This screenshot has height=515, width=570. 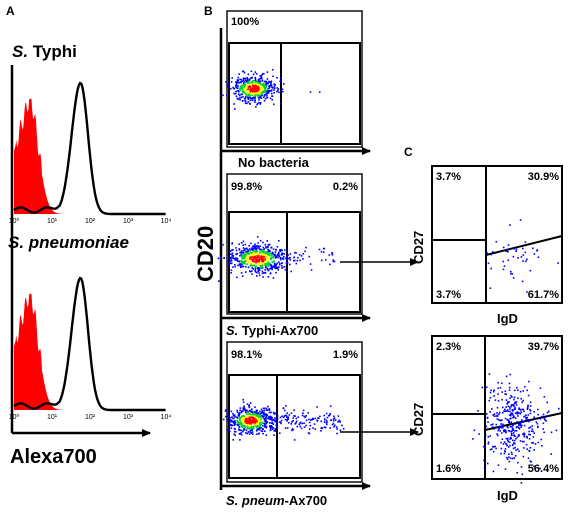 I want to click on x-tick-label: 10³, so click(x=128, y=221).